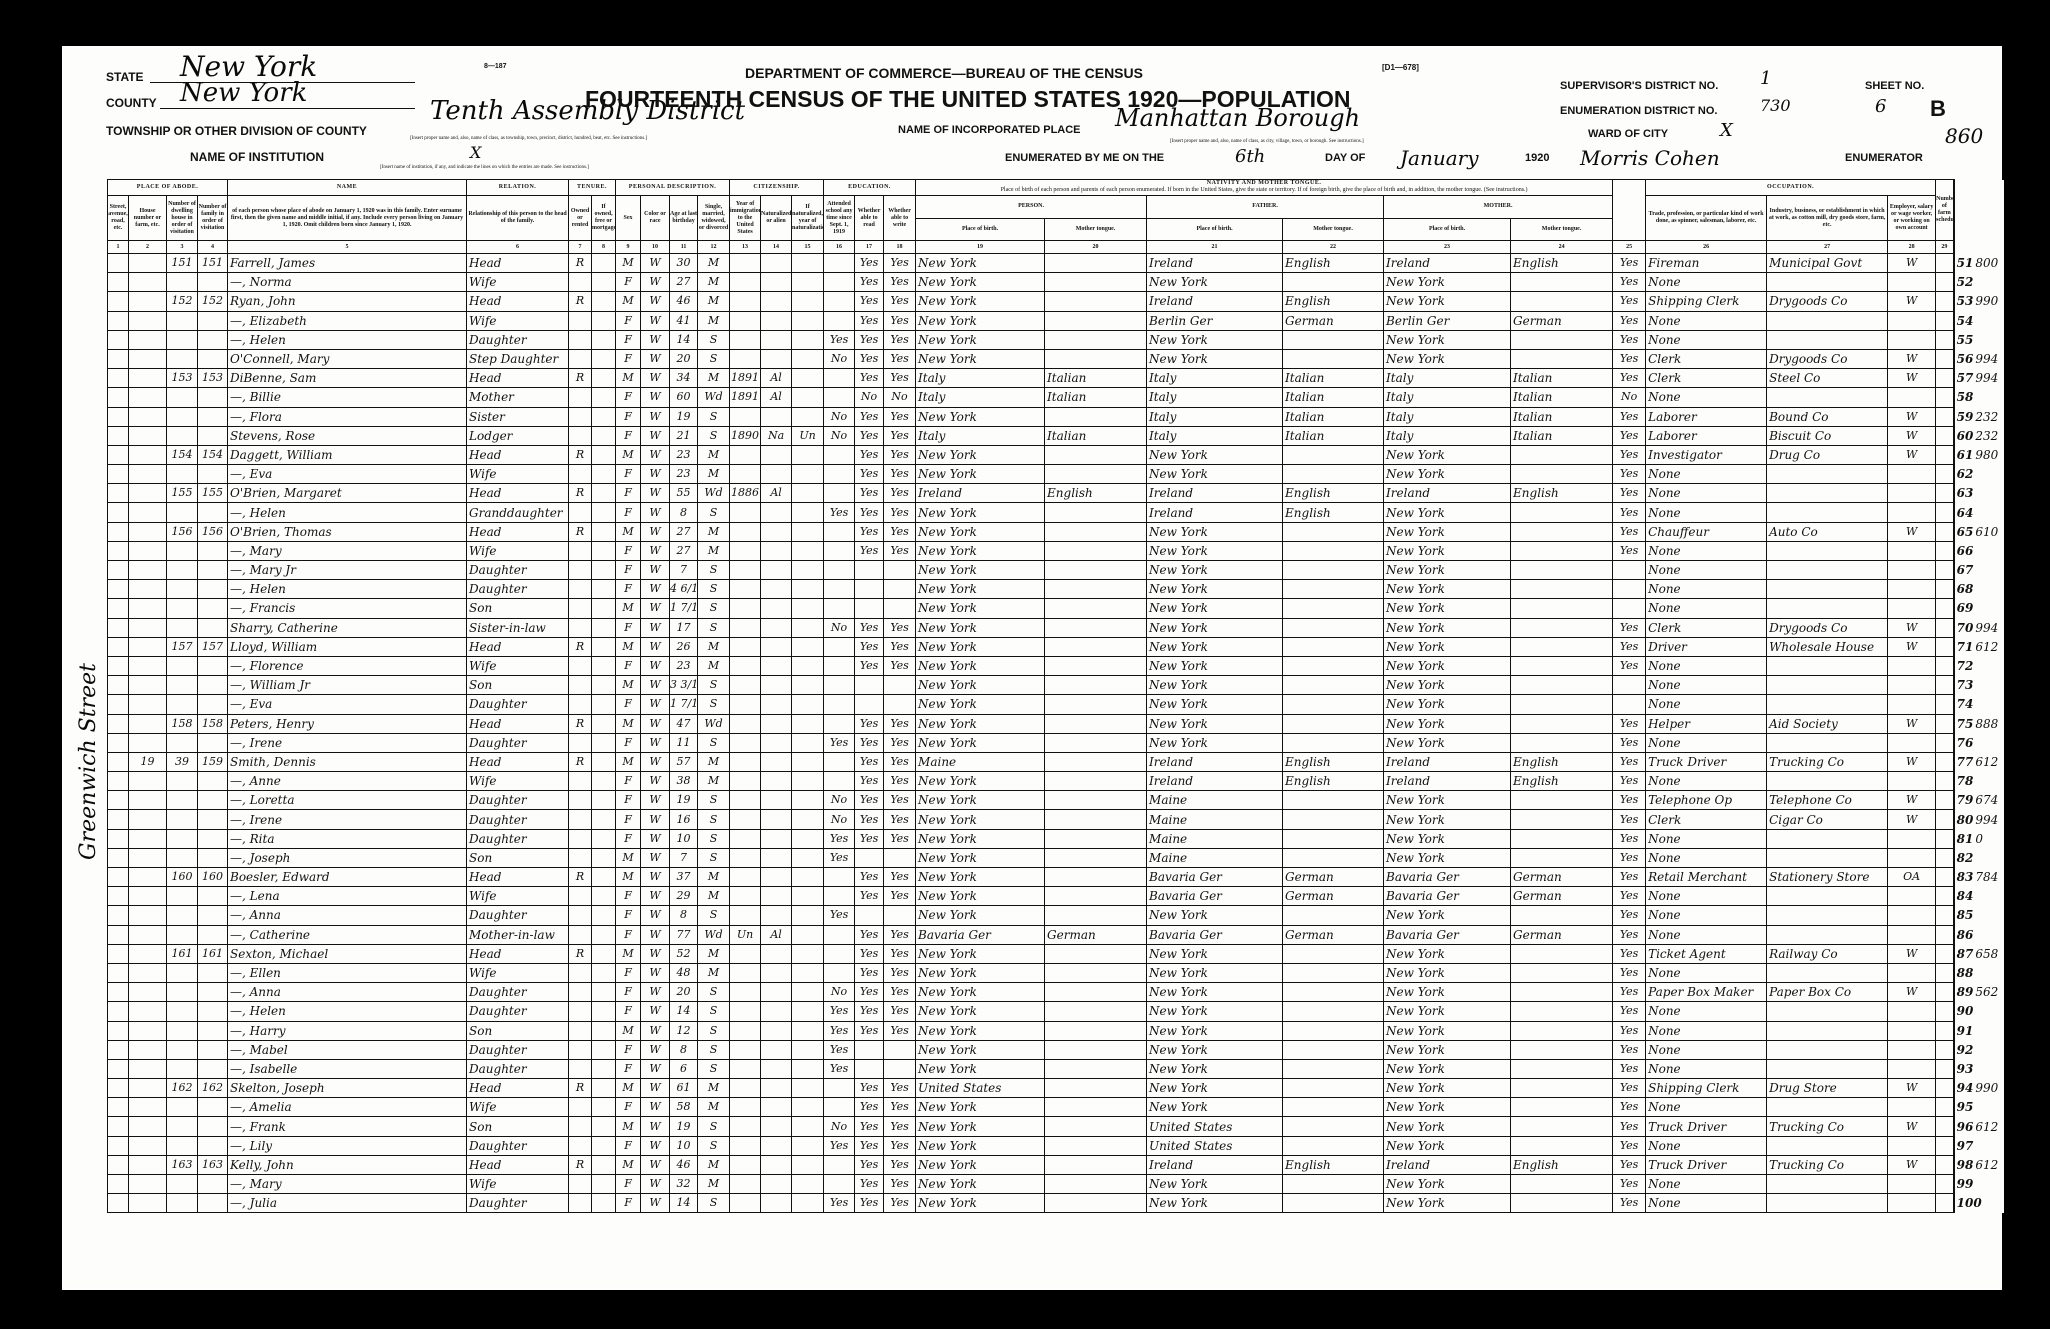  Describe the element at coordinates (628, 1126) in the screenshot. I see `cell-sex: M` at that location.